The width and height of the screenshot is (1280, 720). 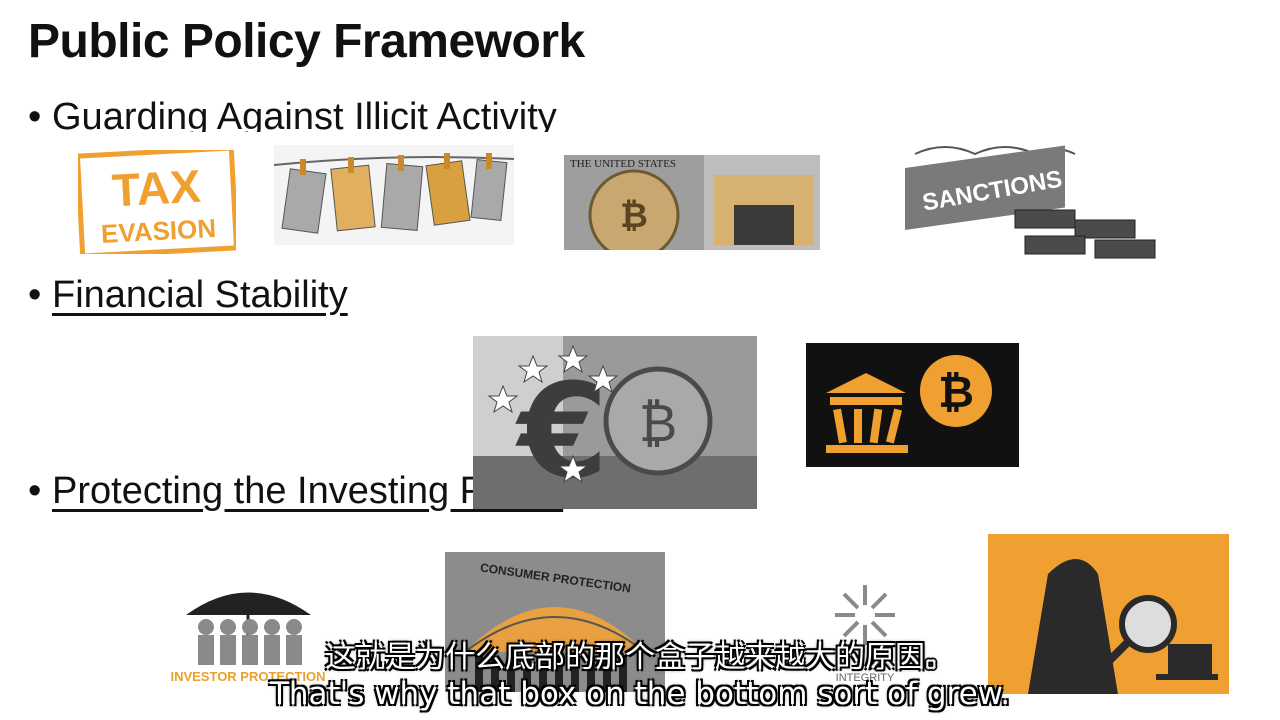 I want to click on integrity-text: INTEGRITY, so click(x=865, y=678).